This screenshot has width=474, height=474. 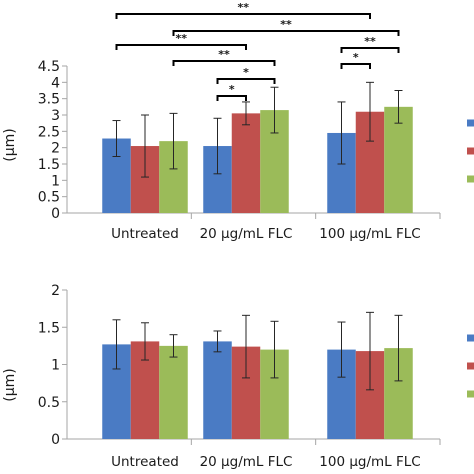 I want to click on y-tick-label: 4.5, so click(x=49, y=67).